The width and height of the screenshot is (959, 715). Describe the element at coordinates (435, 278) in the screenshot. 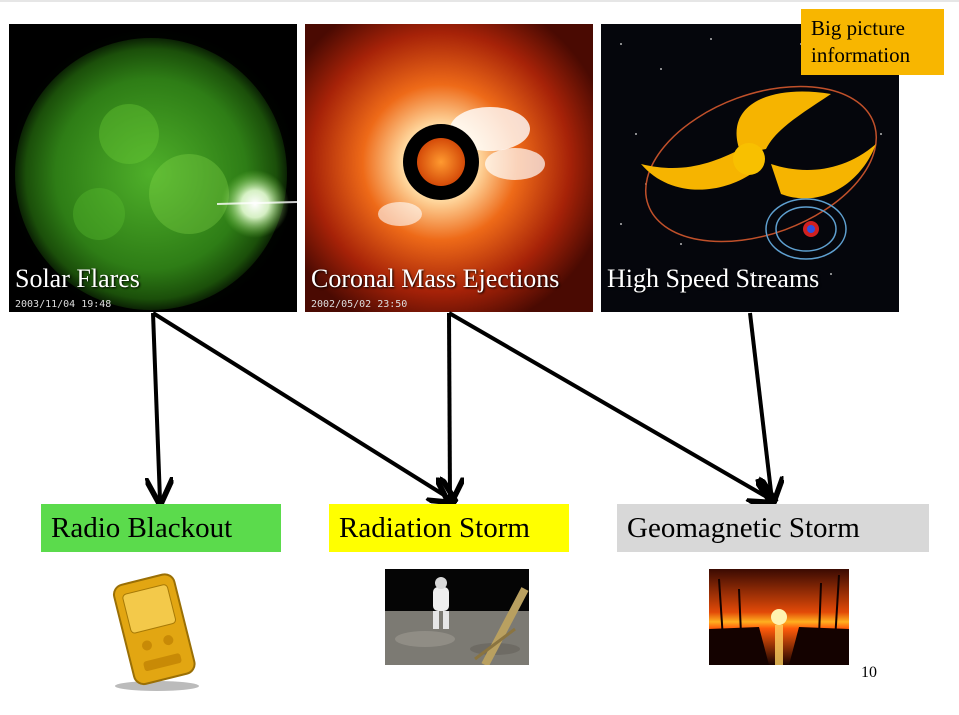

I see `cme-label: Coronal Mass Ejections` at that location.